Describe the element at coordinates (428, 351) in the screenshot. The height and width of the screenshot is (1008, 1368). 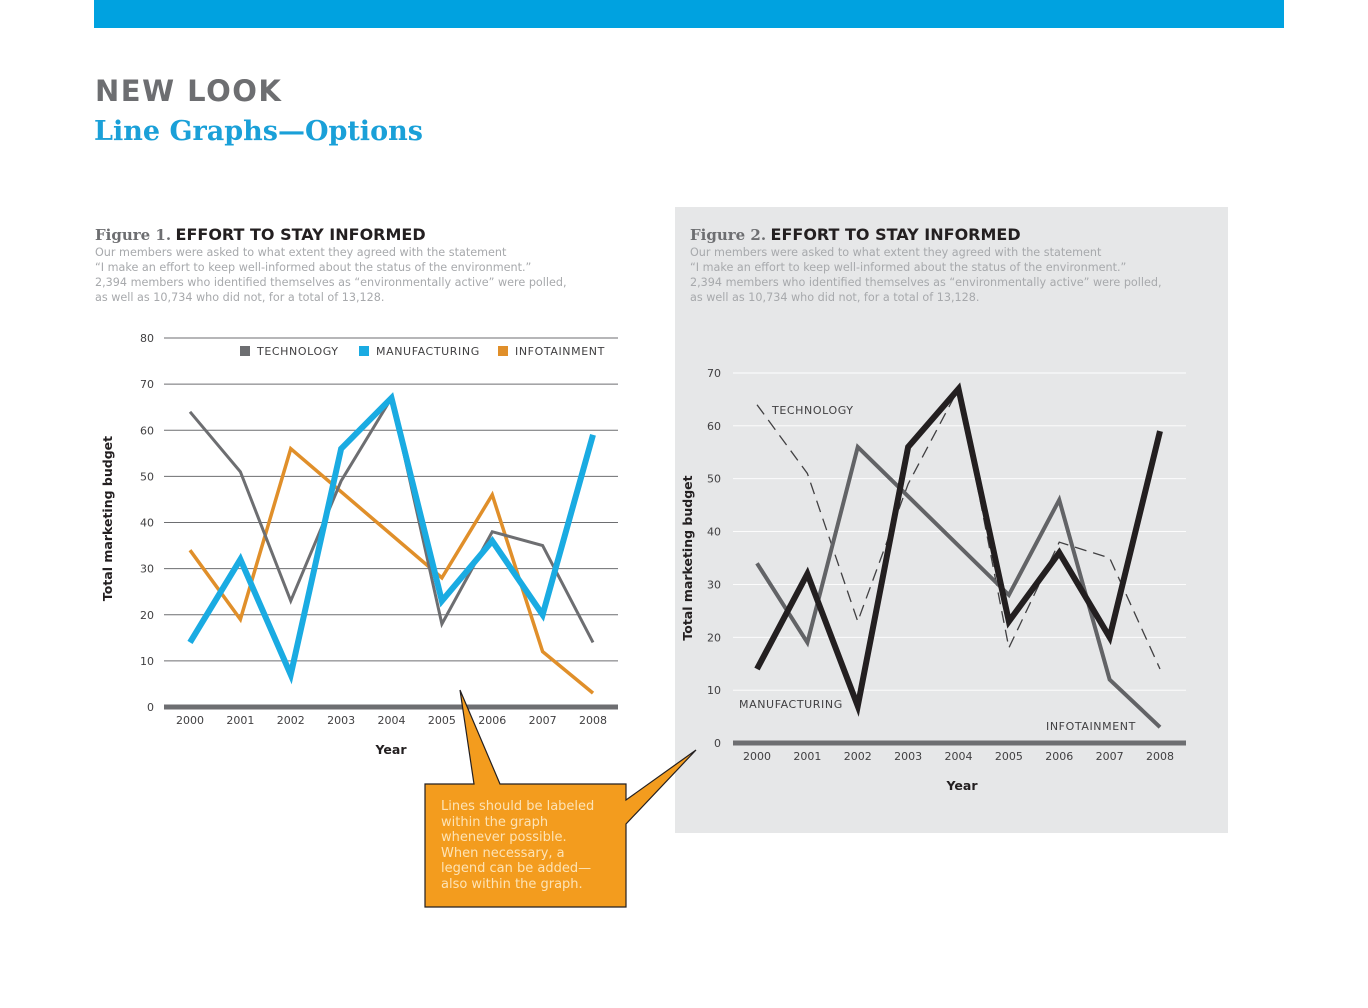
I see `legend-label-manufacturing: MANUFACTURING` at that location.